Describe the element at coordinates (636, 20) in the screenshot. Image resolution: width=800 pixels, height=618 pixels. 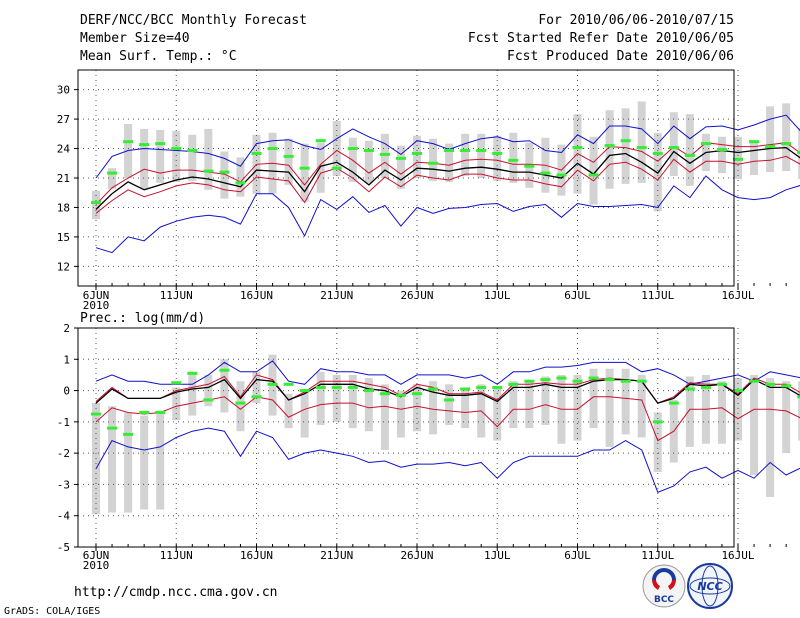
I see `forecast-period: For 2010/06/06-2010/07/15` at that location.